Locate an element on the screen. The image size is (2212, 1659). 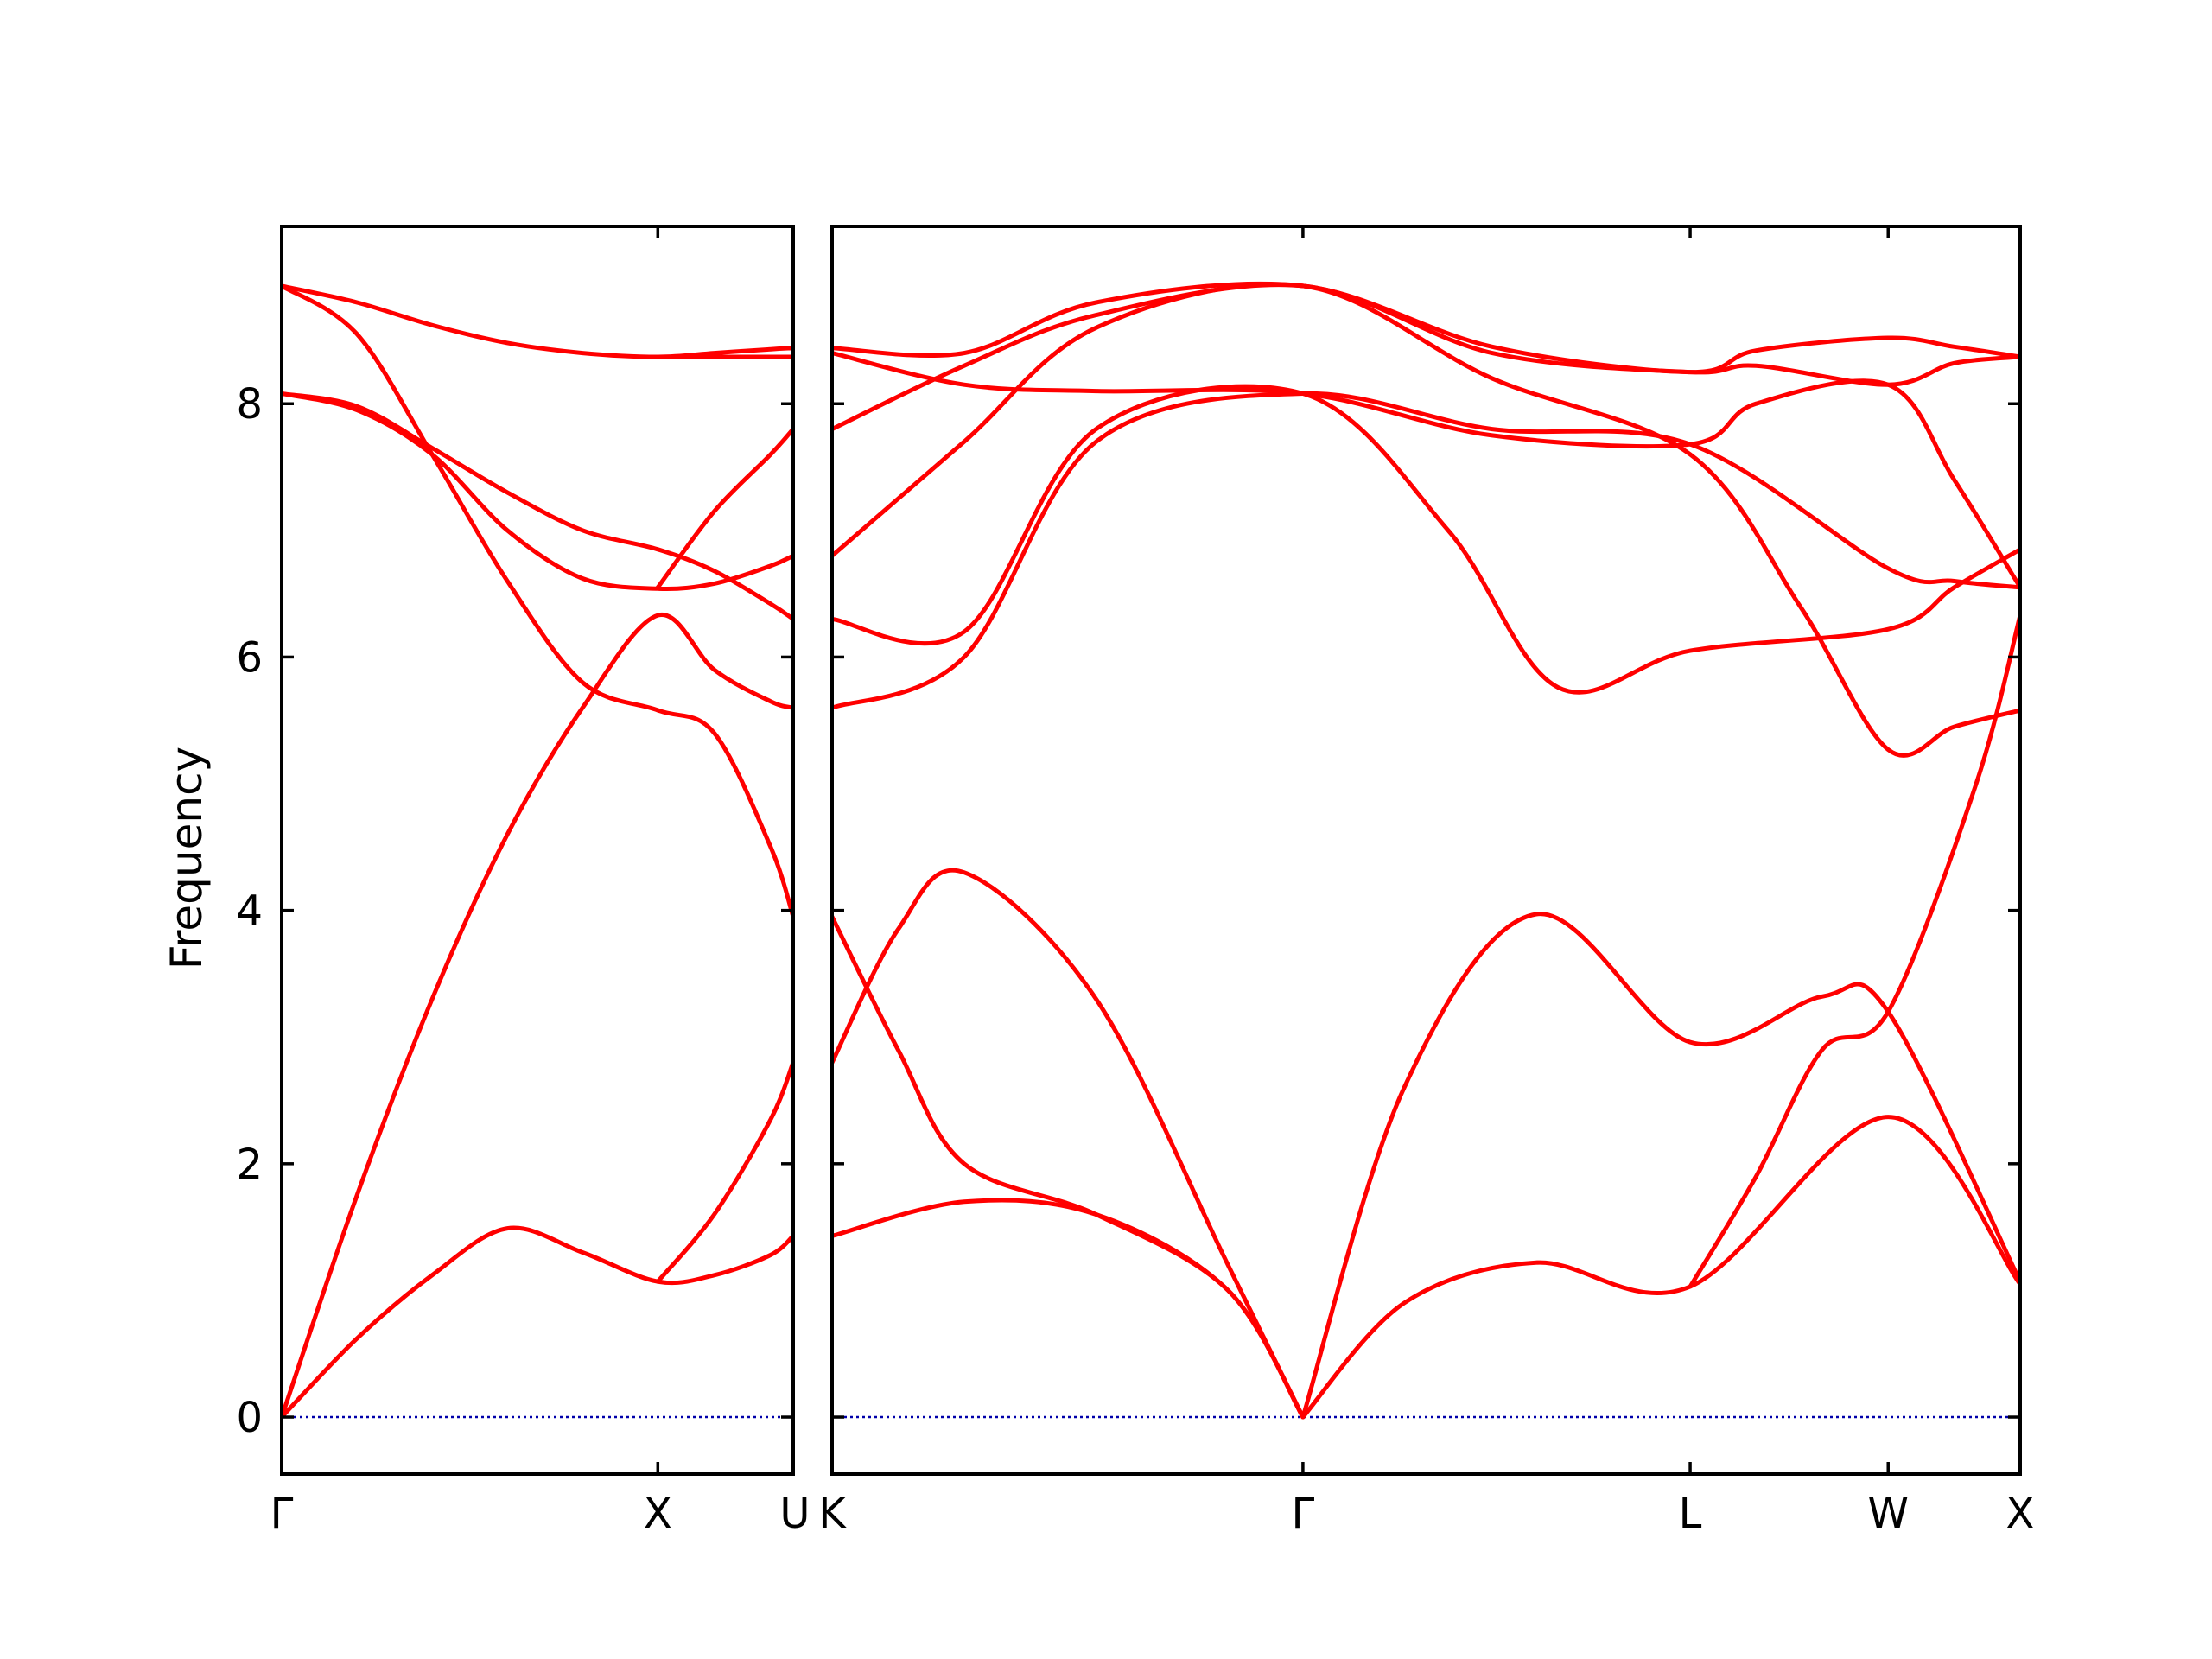
x-tick-label: K is located at coordinates (832, 1514).